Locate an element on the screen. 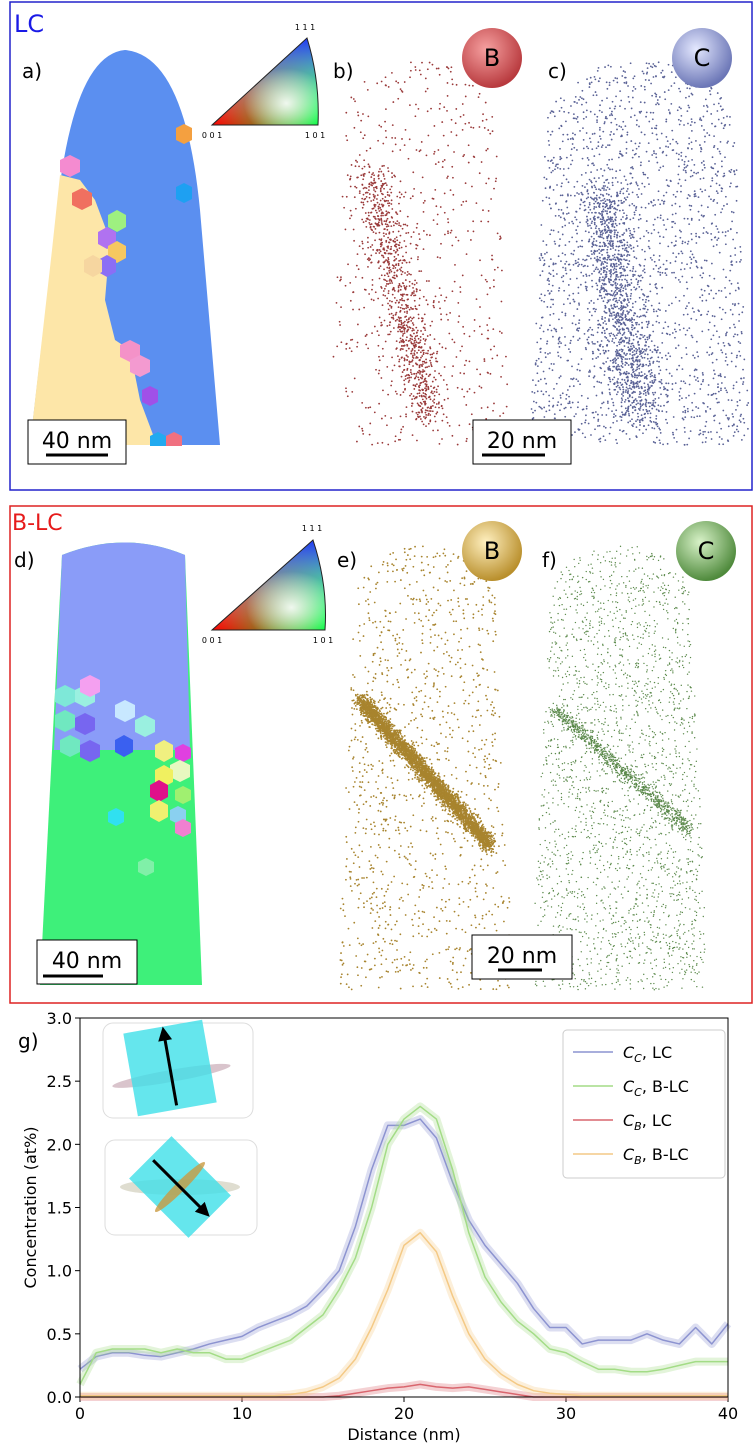 This screenshot has width=755, height=1450. legend-label: CC, LC is located at coordinates (647, 1054).